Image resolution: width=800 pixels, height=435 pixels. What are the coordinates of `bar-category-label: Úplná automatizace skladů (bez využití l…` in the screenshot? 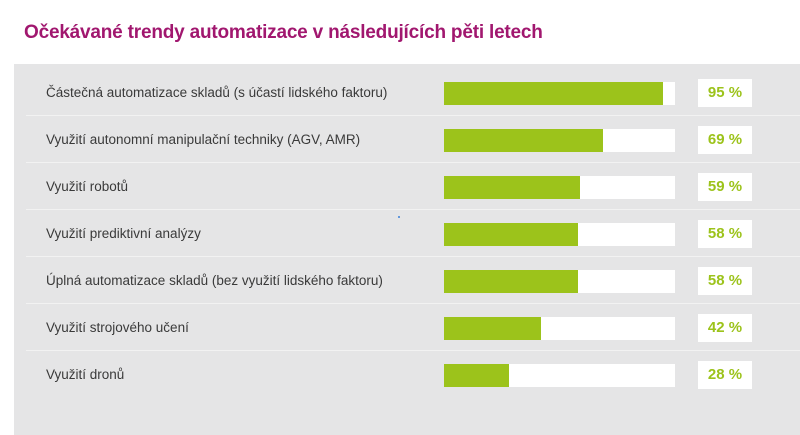 It's located at (214, 280).